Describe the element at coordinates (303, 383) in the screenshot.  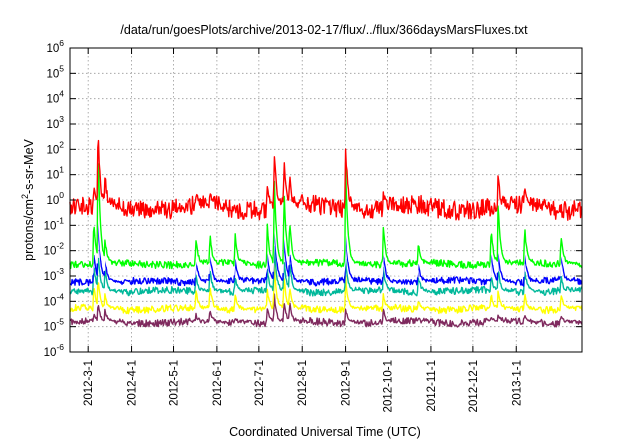
I see `x-tick-label: 2012-8-1` at that location.